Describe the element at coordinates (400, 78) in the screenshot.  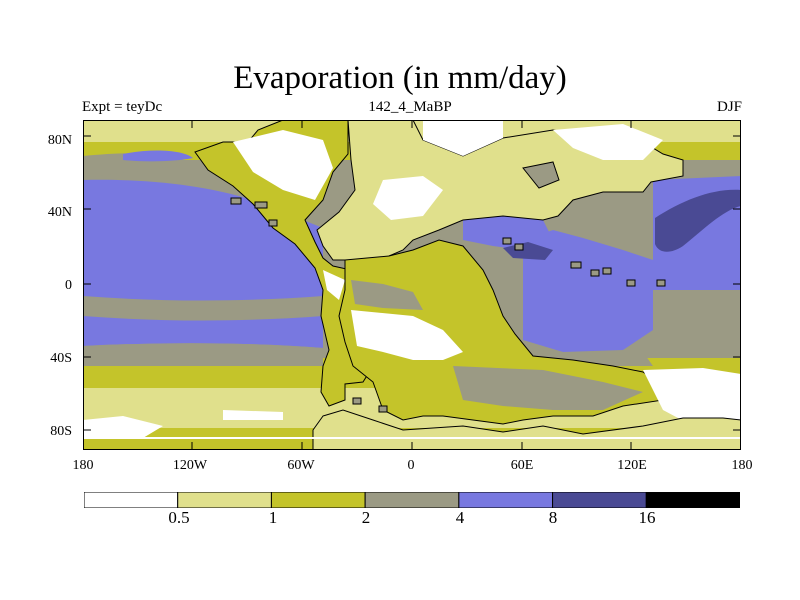
I see `map-title: Evaporation (in mm/day)` at that location.